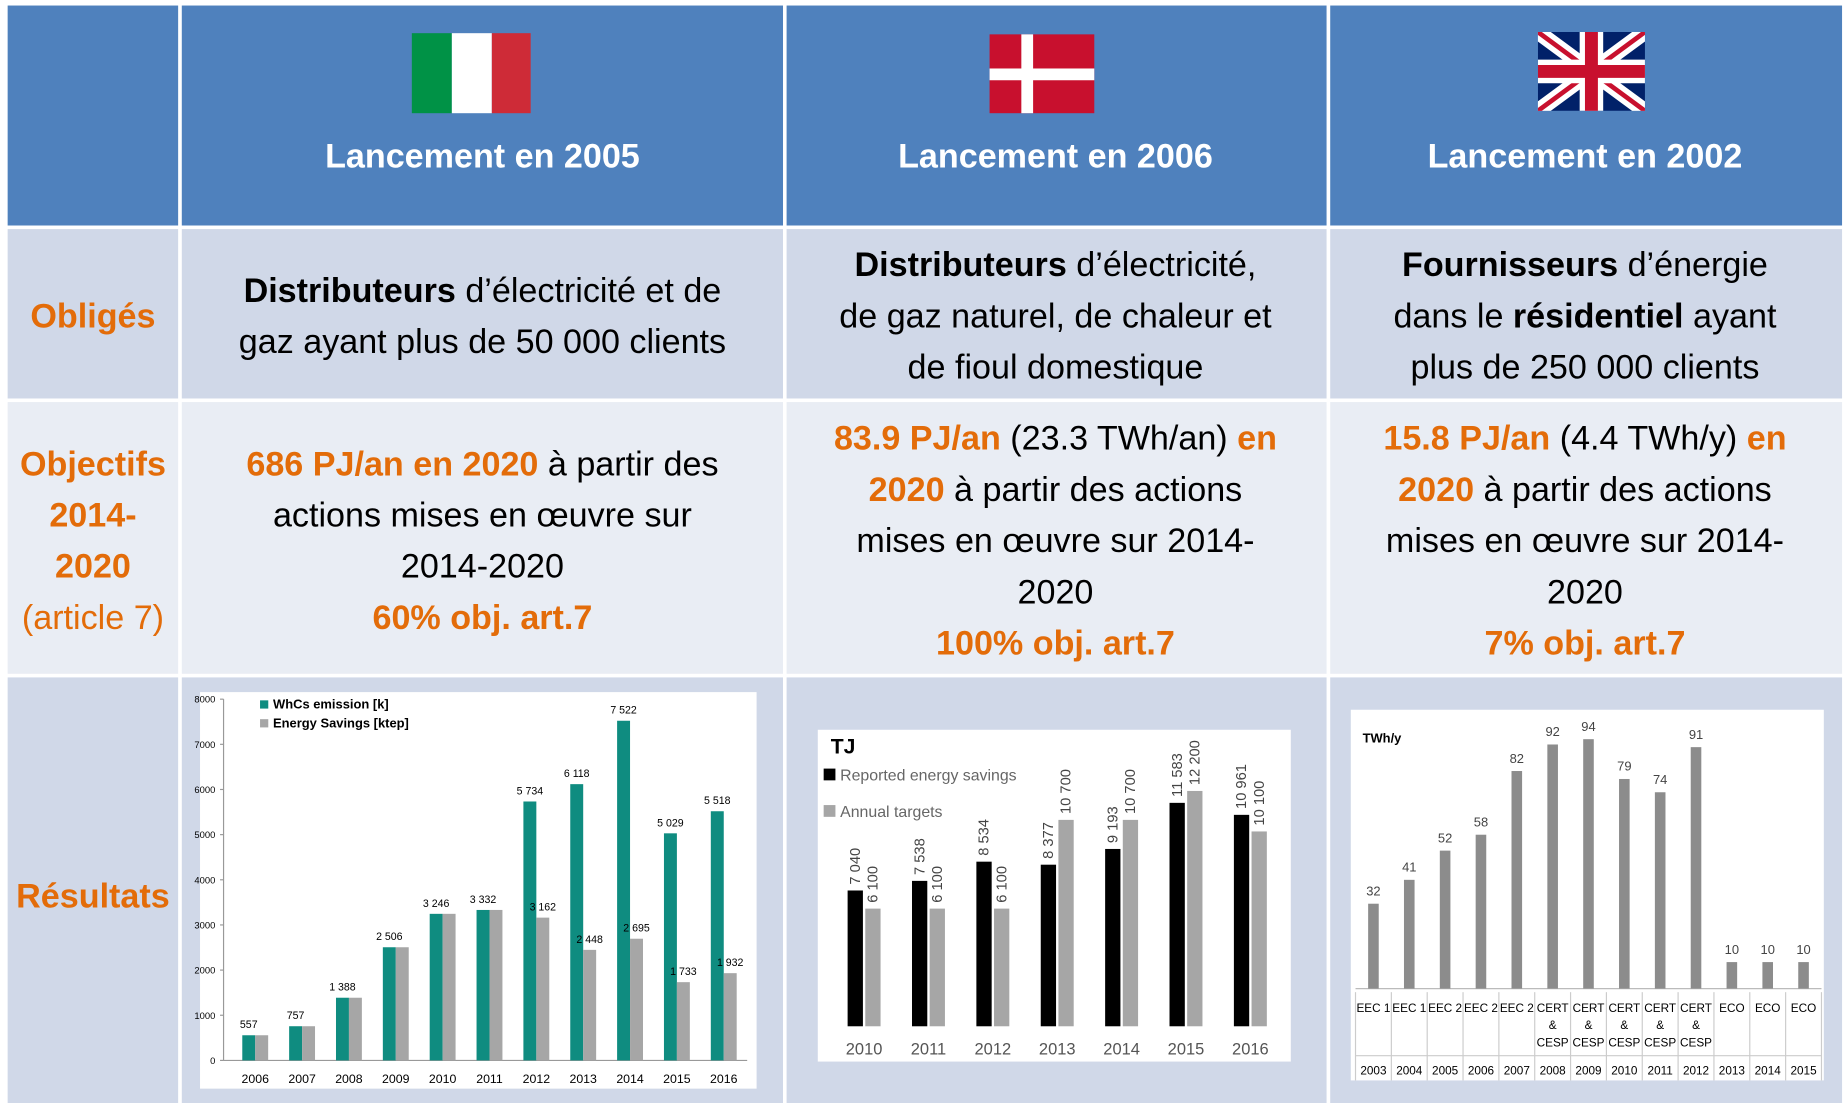  I want to click on data-label: 74, so click(1660, 779).